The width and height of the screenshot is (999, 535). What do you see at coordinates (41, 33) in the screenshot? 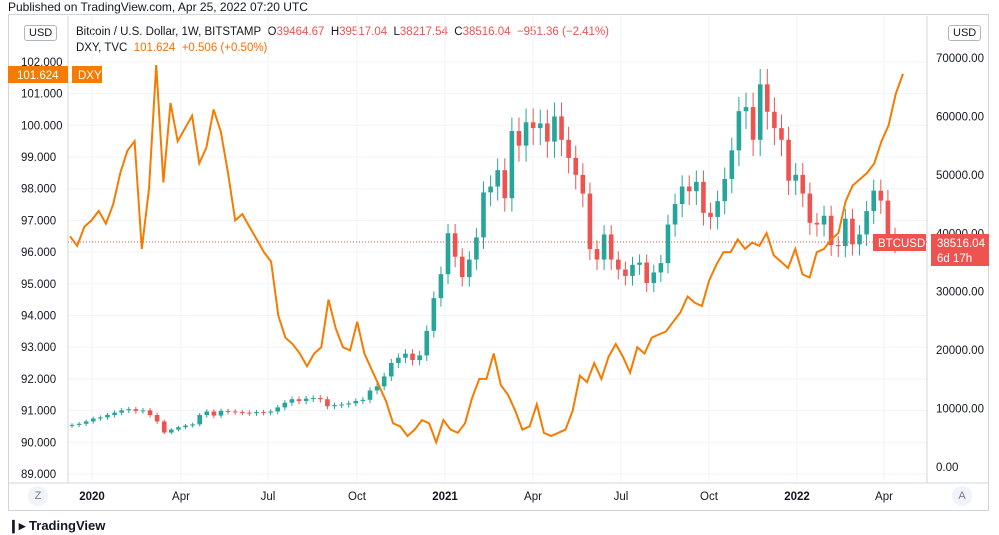
I see `left-currency-button: USD` at bounding box center [41, 33].